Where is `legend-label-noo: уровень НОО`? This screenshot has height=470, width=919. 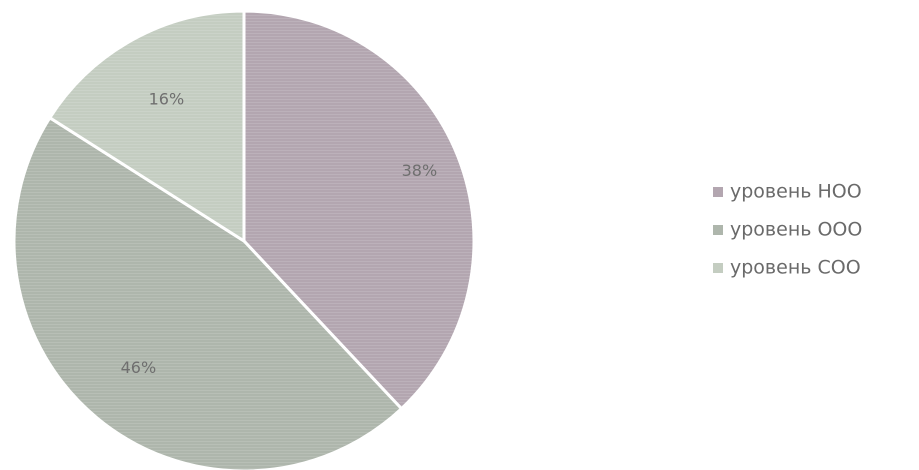
legend-label-noo: уровень НОО is located at coordinates (796, 192).